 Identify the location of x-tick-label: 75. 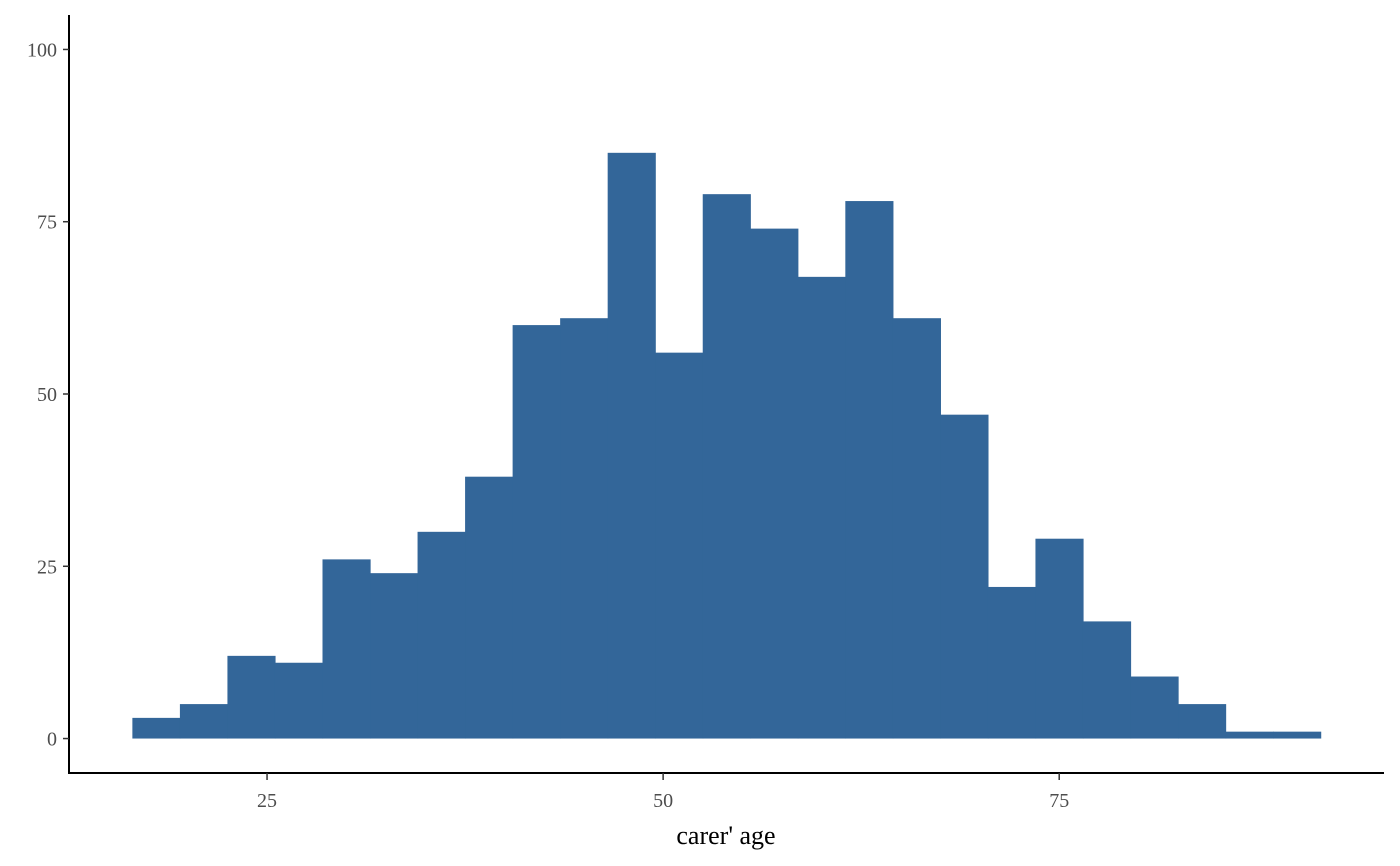
(1059, 801).